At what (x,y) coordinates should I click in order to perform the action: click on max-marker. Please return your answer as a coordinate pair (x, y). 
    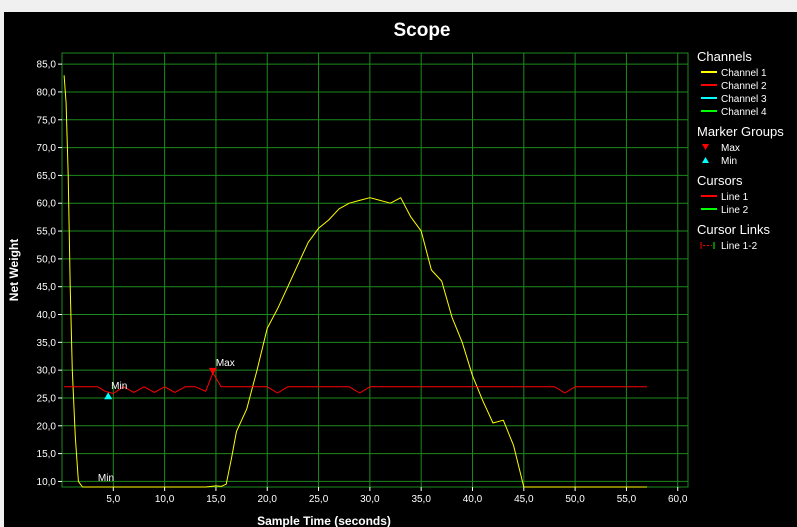
    Looking at the image, I should click on (212, 371).